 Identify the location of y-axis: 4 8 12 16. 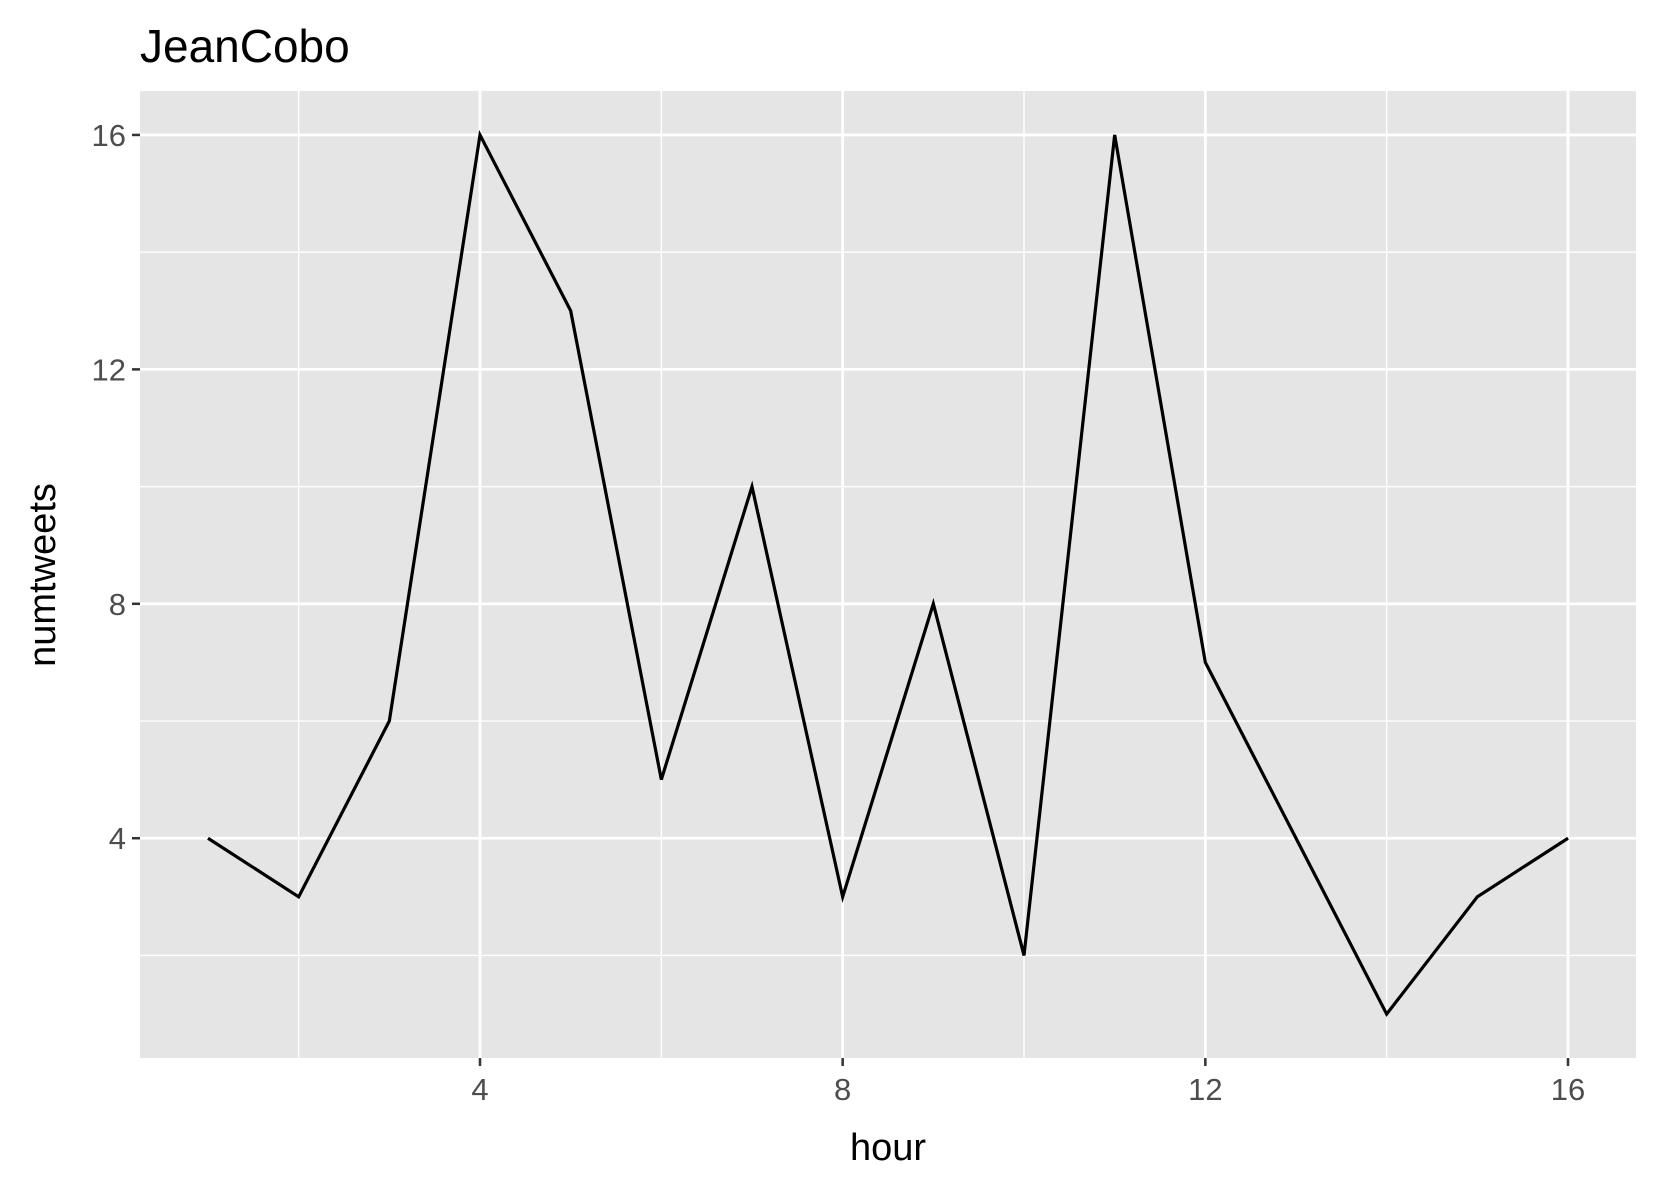
(116, 487).